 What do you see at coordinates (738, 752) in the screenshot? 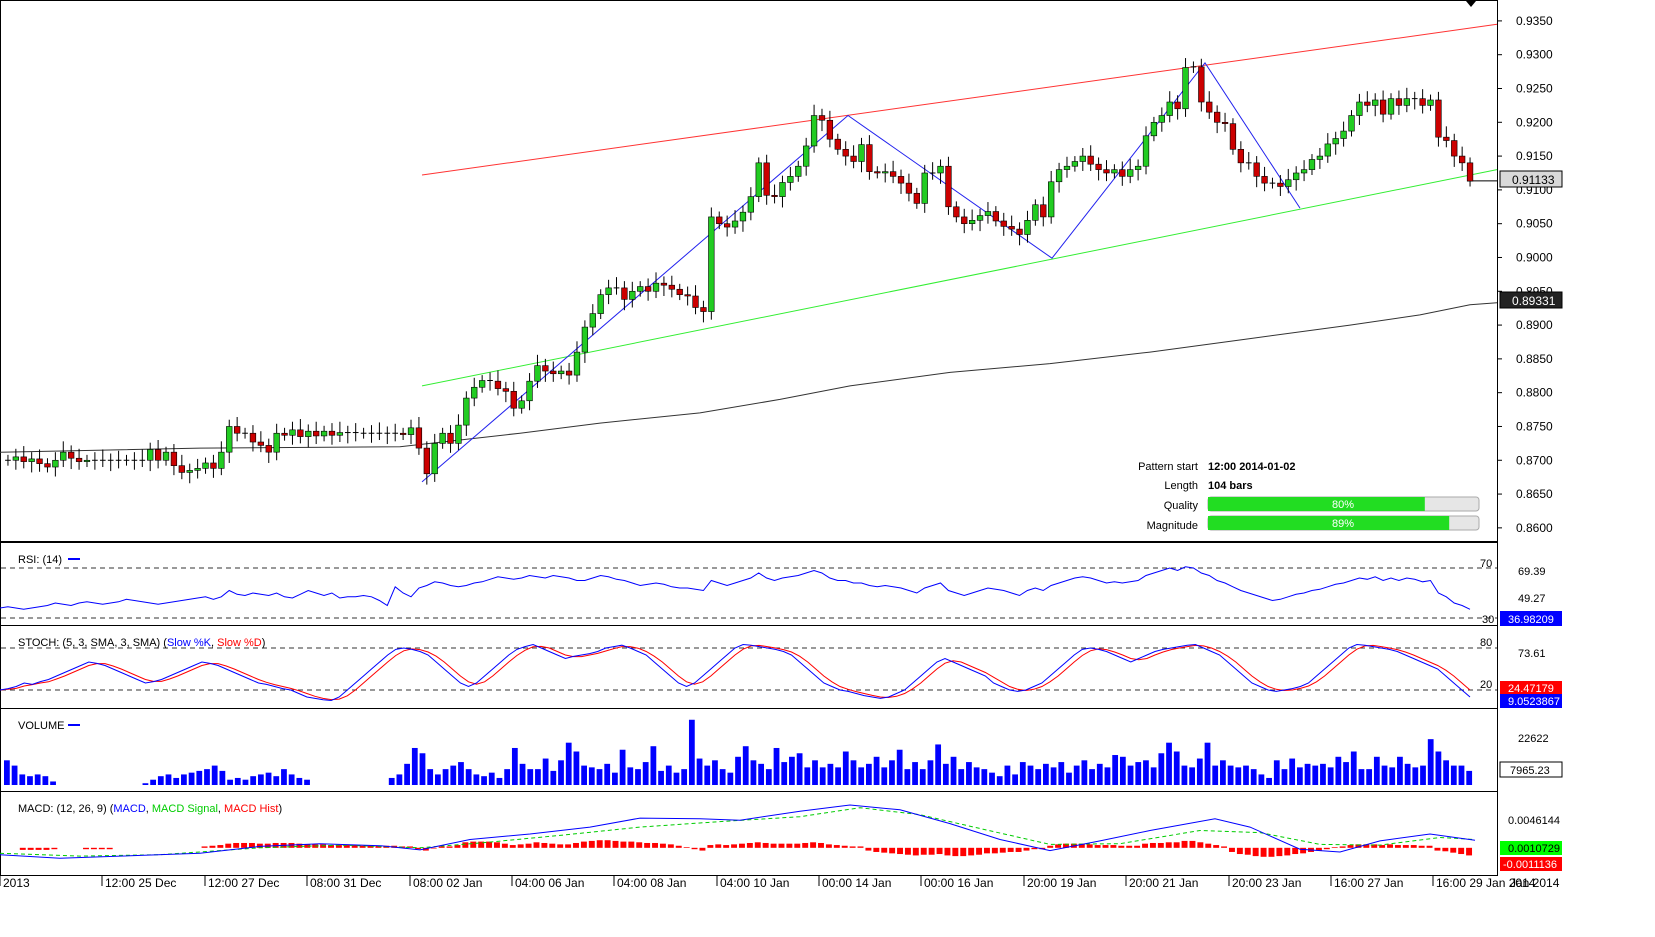
I see `volume-bars` at bounding box center [738, 752].